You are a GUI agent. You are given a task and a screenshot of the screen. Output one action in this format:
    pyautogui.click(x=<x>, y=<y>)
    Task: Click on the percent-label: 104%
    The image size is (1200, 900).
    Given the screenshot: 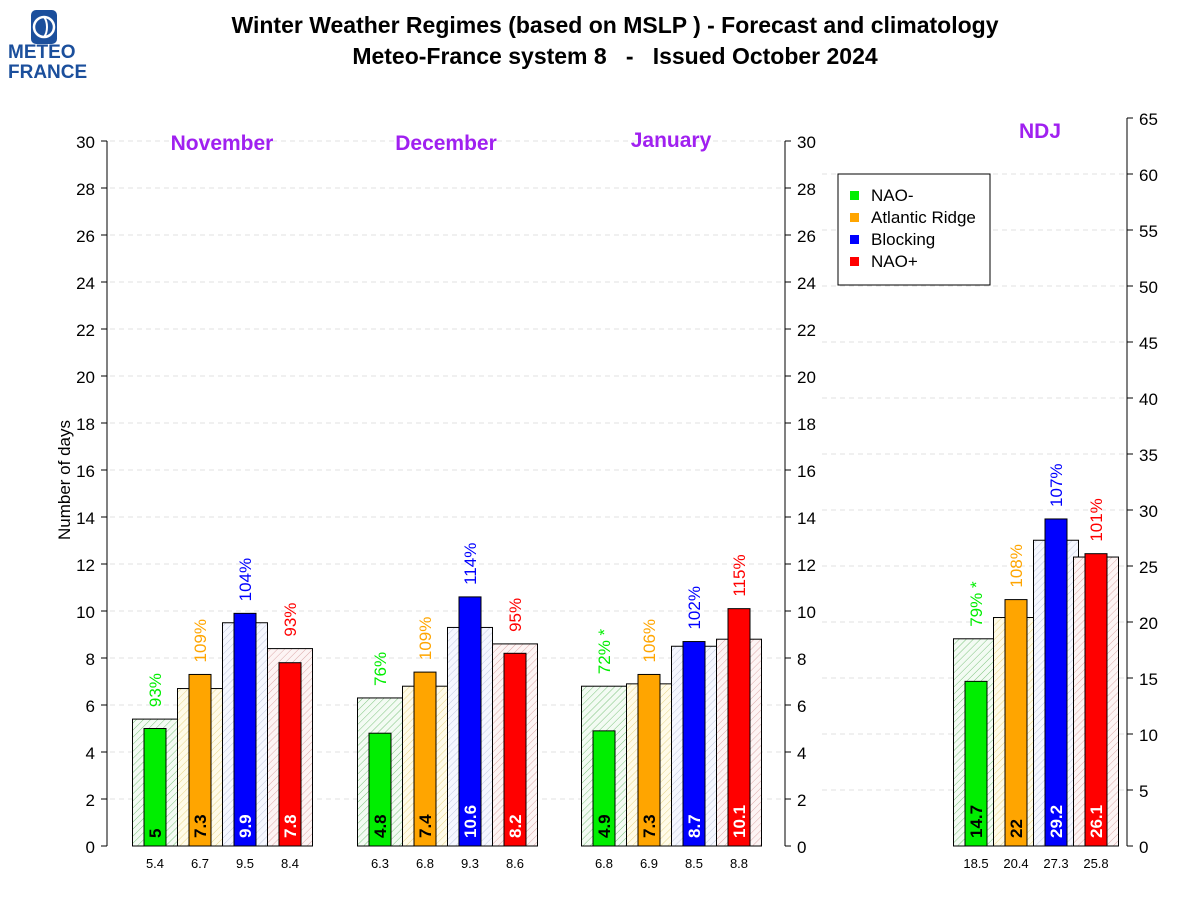 What is the action you would take?
    pyautogui.click(x=245, y=579)
    